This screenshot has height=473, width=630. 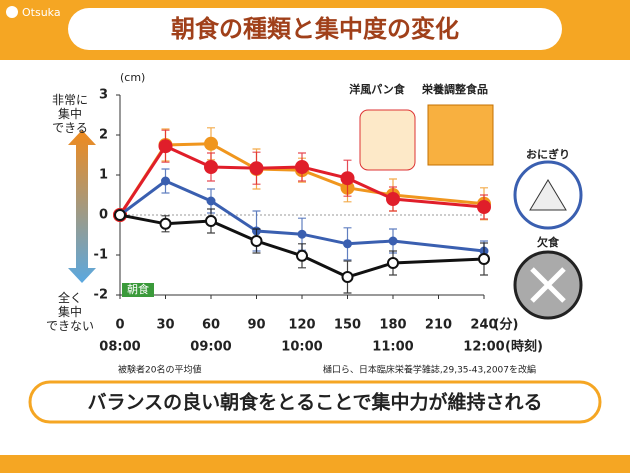 I want to click on scale-arrow, so click(x=82, y=206).